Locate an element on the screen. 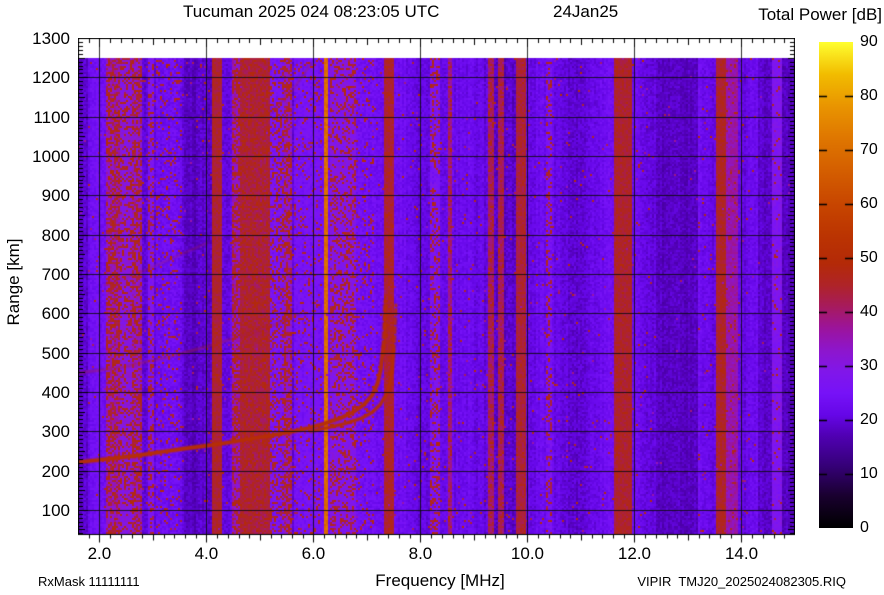 The width and height of the screenshot is (884, 595). y-axis-label: Range [km] is located at coordinates (13, 282).